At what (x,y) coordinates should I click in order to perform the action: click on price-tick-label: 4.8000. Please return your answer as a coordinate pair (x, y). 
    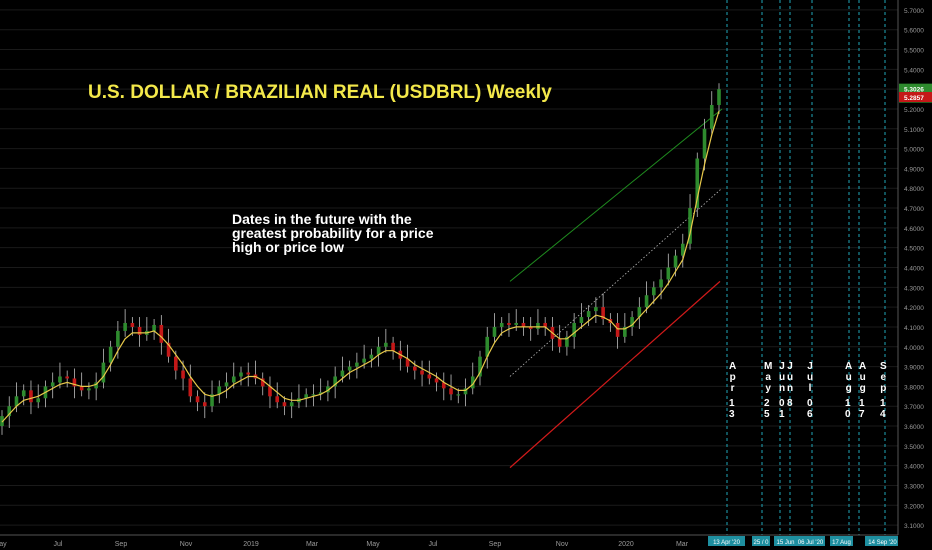
    Looking at the image, I should click on (914, 189).